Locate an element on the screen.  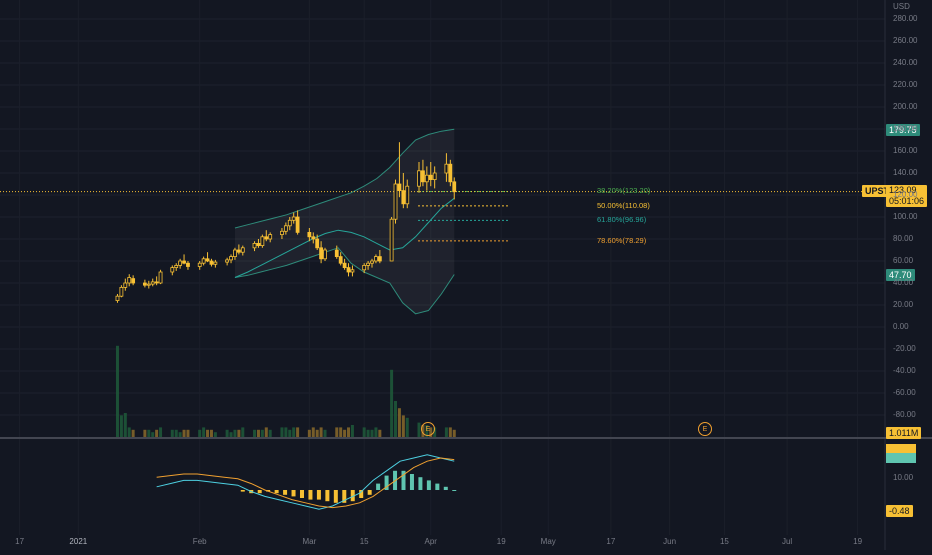
x-tick-label: Jun is located at coordinates (670, 541).